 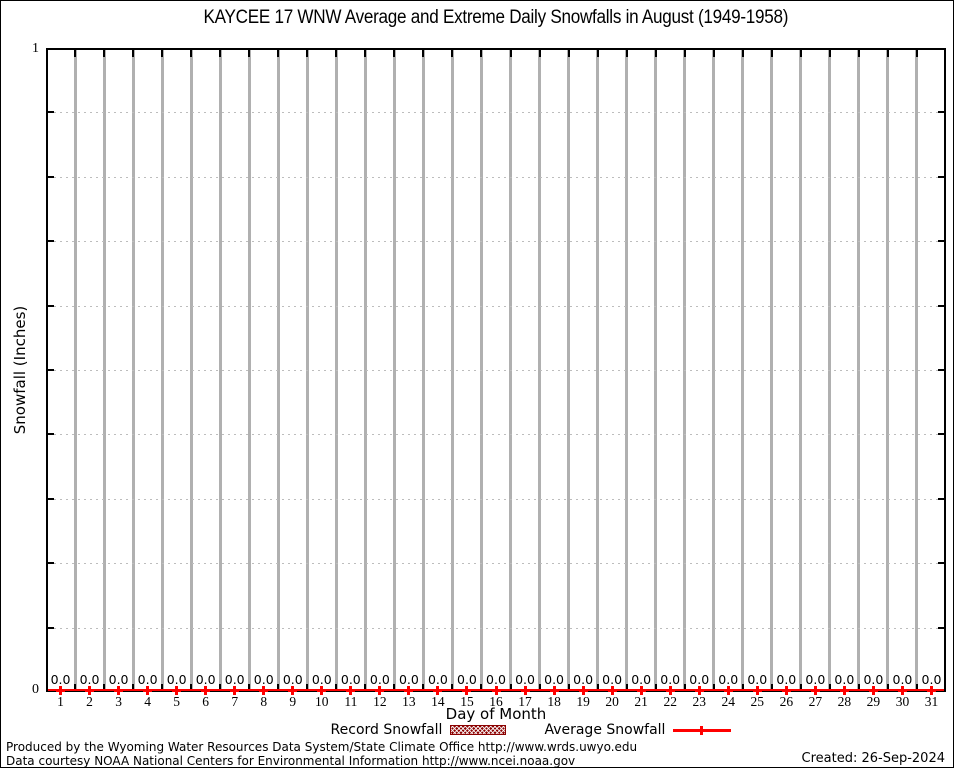 I want to click on x-tick-label: 21, so click(x=641, y=701).